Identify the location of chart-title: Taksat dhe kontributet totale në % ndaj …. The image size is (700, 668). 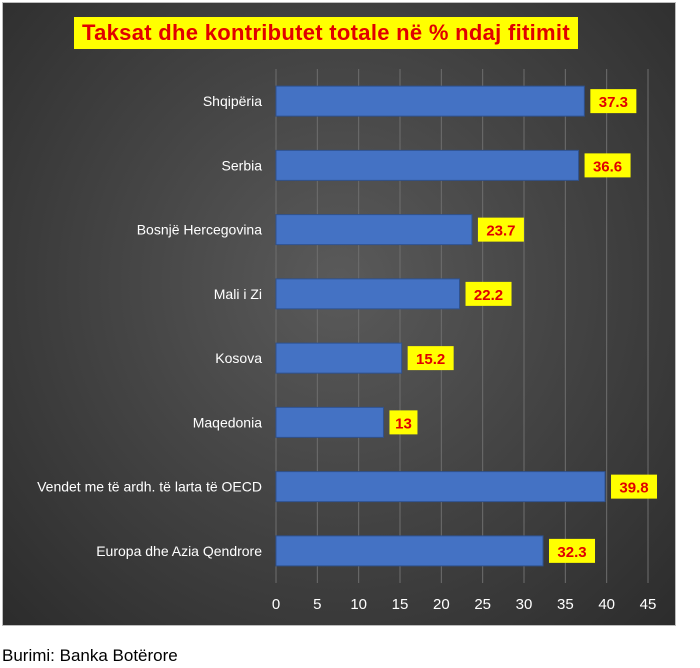
(326, 33).